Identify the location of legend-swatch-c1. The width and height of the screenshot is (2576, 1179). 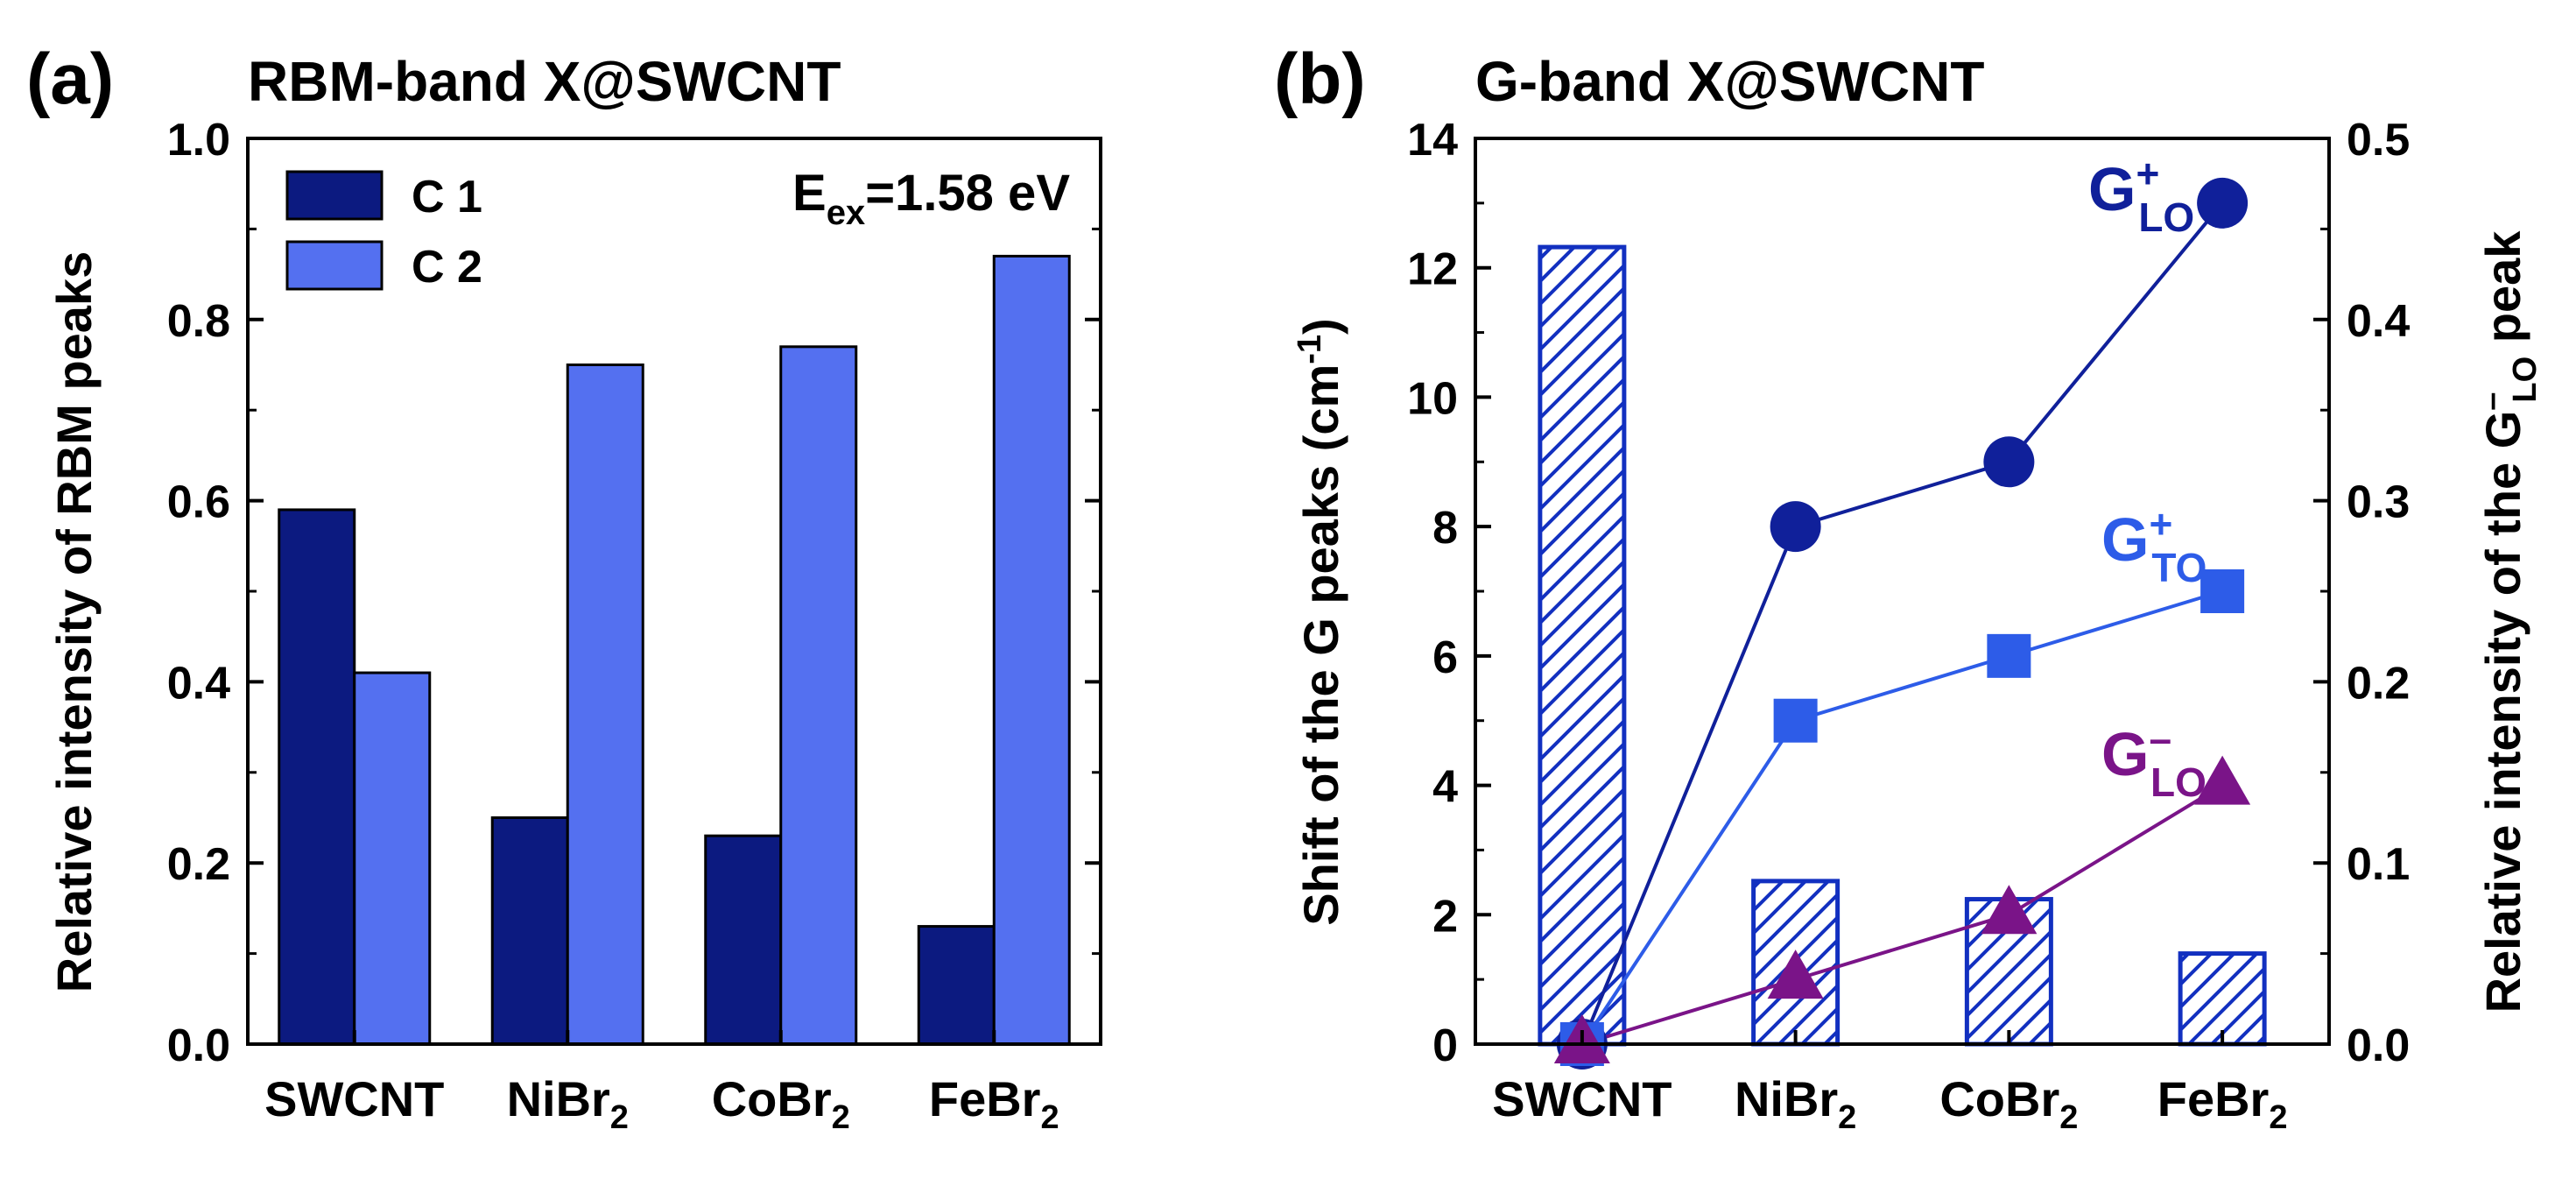
(334, 195).